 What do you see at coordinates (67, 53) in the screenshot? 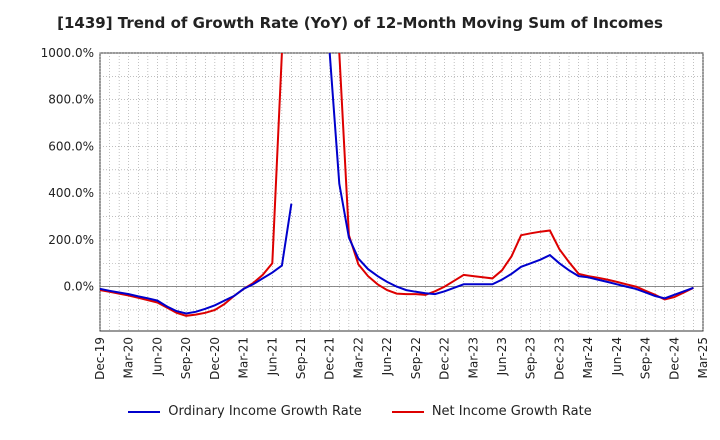
I see `y-tick-label: 1000.0%` at bounding box center [67, 53].